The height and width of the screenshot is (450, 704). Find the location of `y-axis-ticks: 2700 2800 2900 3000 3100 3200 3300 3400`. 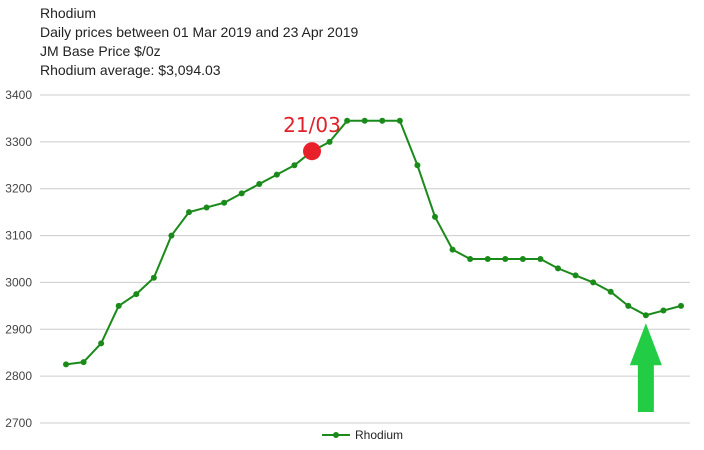

y-axis-ticks: 2700 2800 2900 3000 3100 3200 3300 3400 is located at coordinates (18, 259).